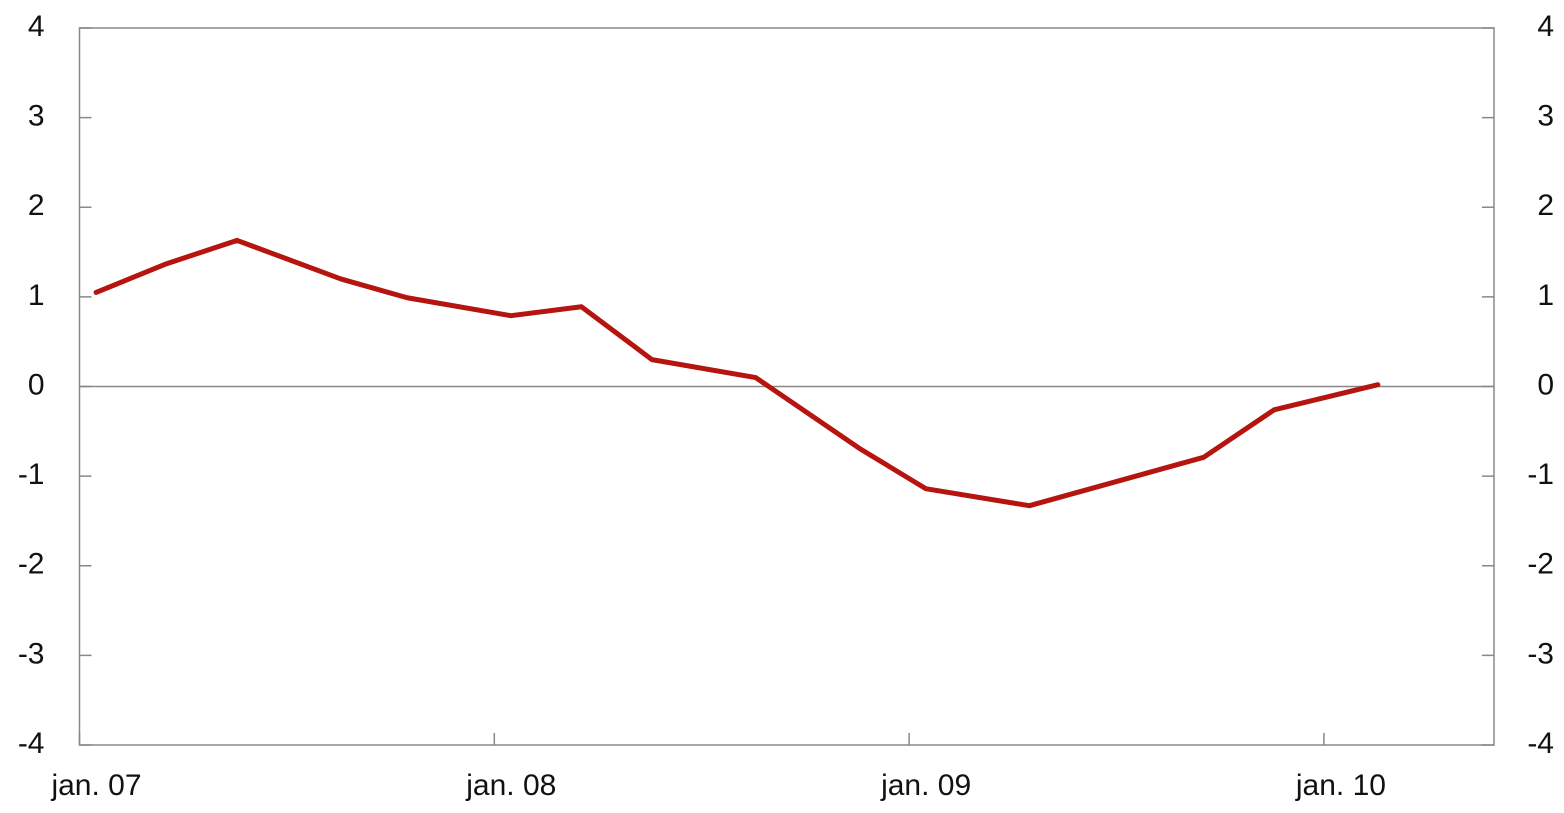 This screenshot has width=1564, height=813. I want to click on y2-tick-label: -1, so click(1540, 474).